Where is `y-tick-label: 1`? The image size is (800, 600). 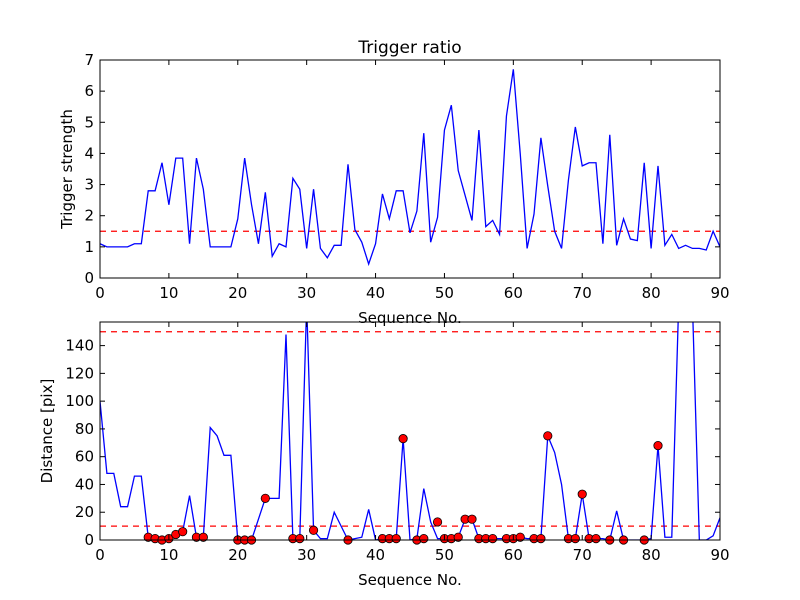
y-tick-label: 1 is located at coordinates (89, 247).